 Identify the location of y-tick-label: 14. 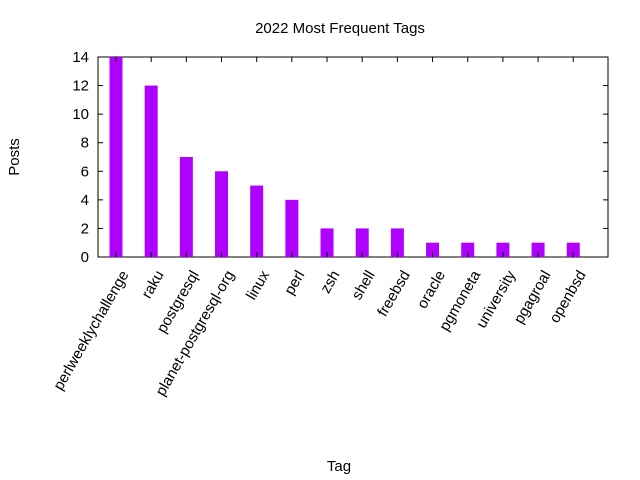
(80, 57).